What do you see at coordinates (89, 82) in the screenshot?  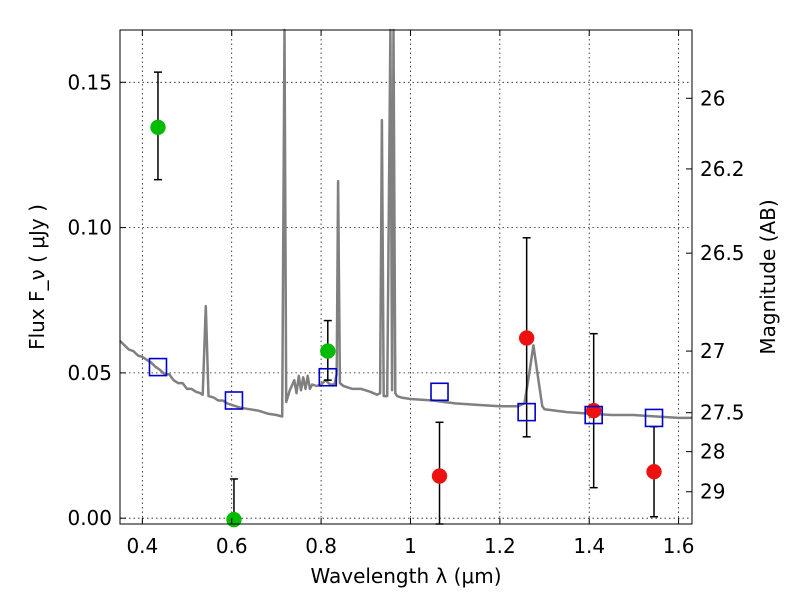 I see `y-tick-label: 0.15` at bounding box center [89, 82].